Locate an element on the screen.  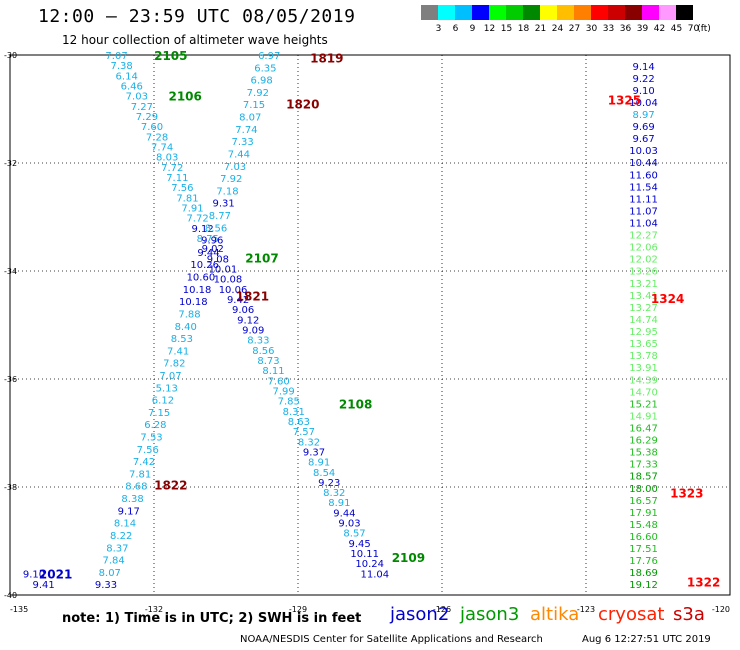
page-title: 12:00 – 23:59 UTC 08/05/2019 is located at coordinates (197, 16).